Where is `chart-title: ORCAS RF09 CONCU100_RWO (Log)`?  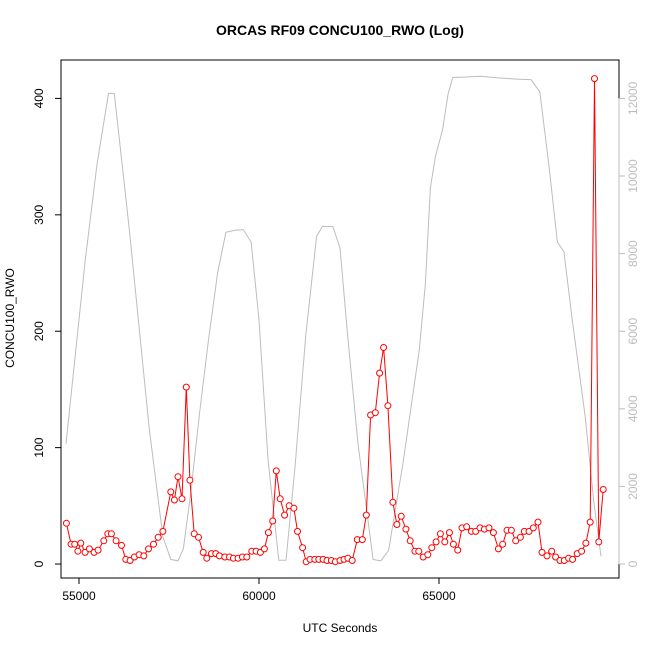 chart-title: ORCAS RF09 CONCU100_RWO (Log) is located at coordinates (340, 30).